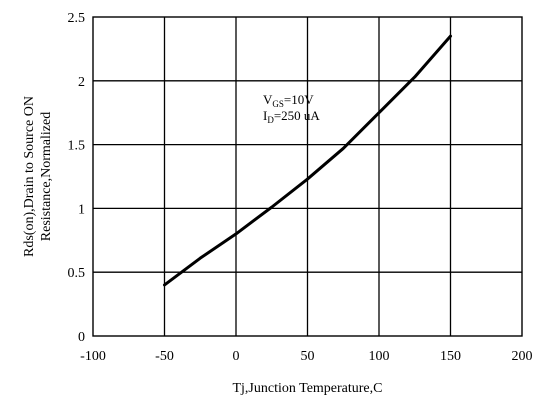  I want to click on x-tick-label: 150, so click(450, 356).